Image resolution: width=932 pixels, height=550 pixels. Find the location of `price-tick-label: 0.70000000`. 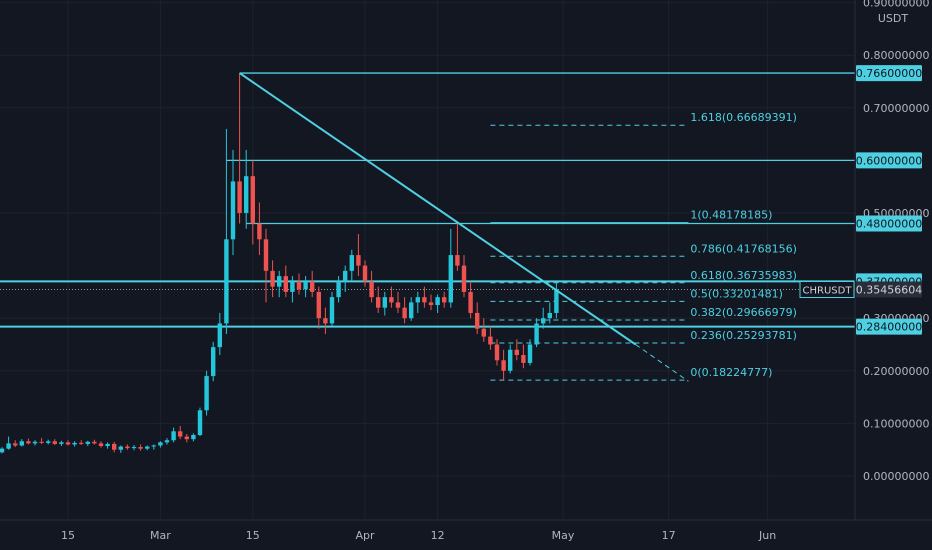

price-tick-label: 0.70000000 is located at coordinates (896, 108).